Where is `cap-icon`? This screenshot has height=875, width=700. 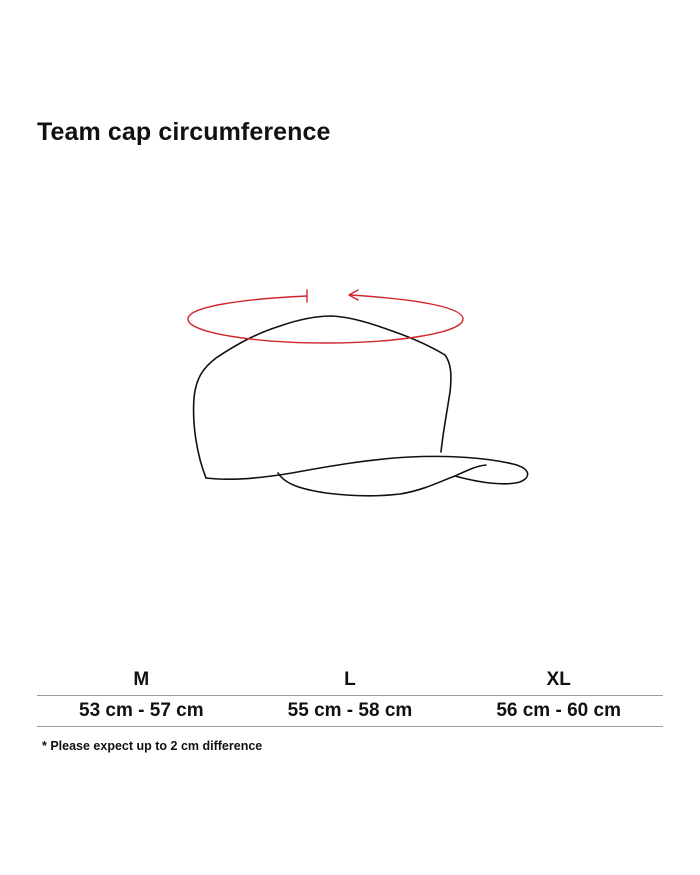
cap-icon is located at coordinates (360, 406).